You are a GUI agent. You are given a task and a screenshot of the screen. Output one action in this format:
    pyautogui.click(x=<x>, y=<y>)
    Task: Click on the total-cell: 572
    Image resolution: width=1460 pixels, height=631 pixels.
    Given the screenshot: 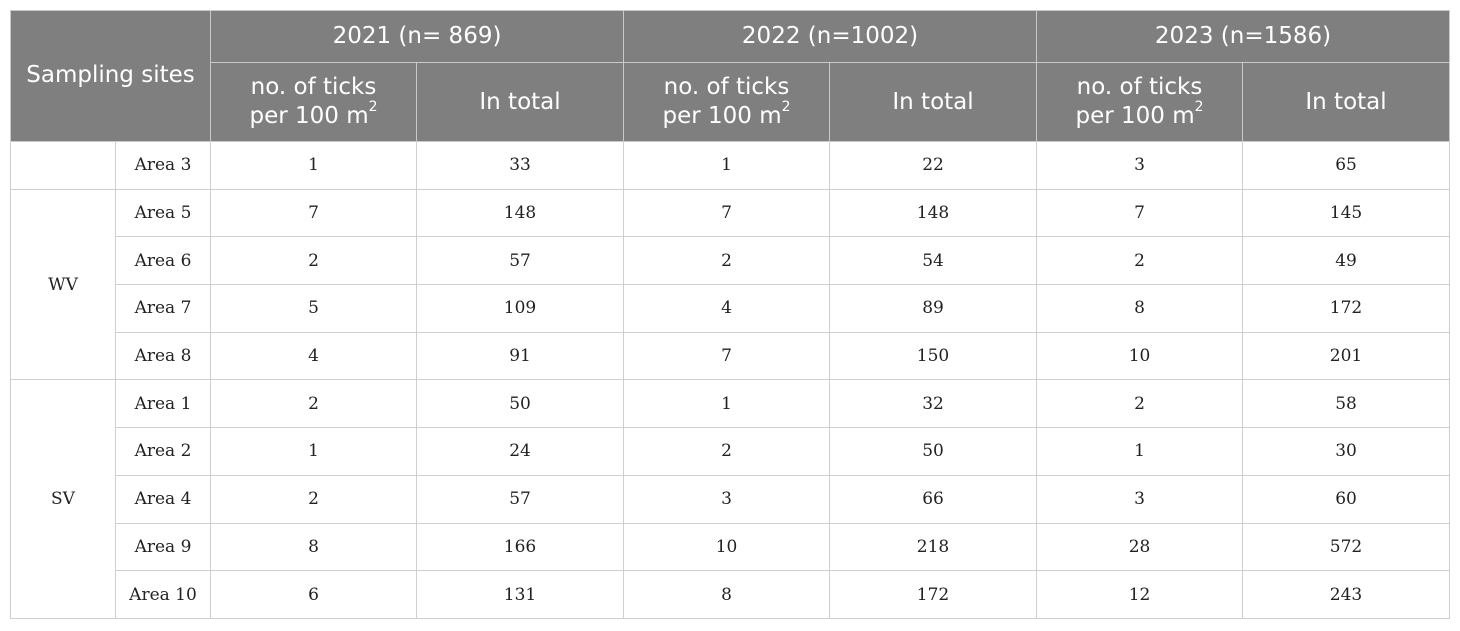 What is the action you would take?
    pyautogui.click(x=1346, y=547)
    